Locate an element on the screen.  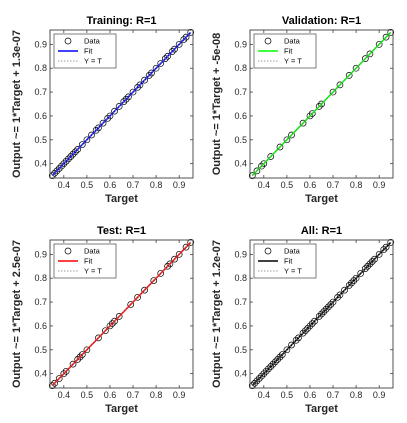
y-tick-label: 0.9 is located at coordinates (40, 44).